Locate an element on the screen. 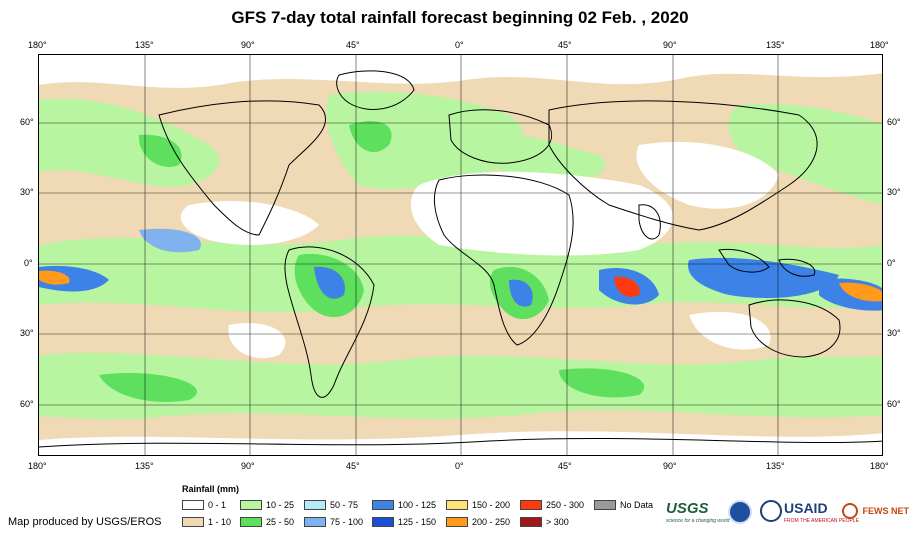 The image size is (920, 539). noaa-logo-icon is located at coordinates (740, 512).